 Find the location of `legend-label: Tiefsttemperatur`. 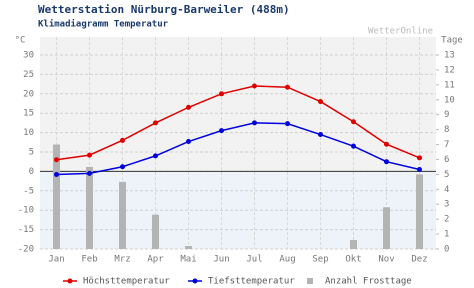

legend-label: Tiefsttemperatur is located at coordinates (251, 282).